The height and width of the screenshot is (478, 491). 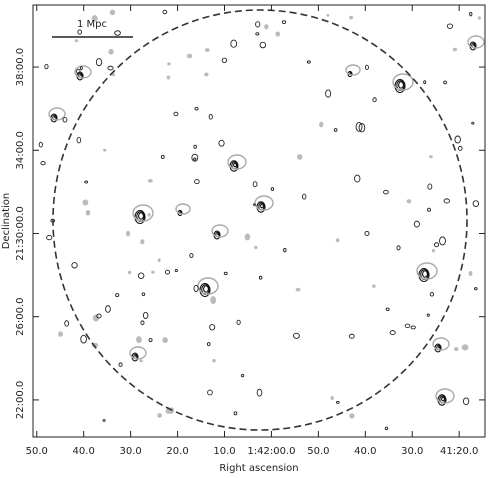 I want to click on x-tick-label: 40.0, so click(x=84, y=451).